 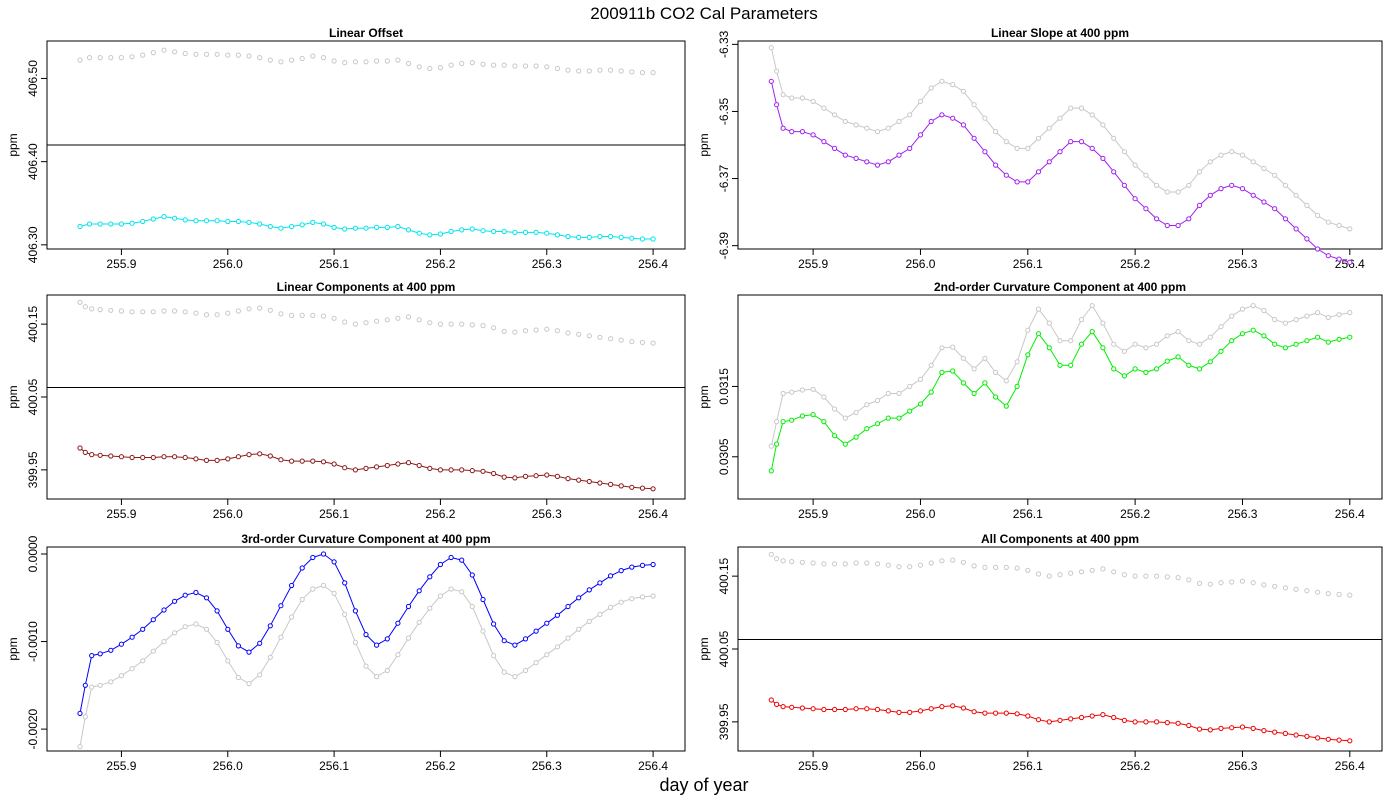 What do you see at coordinates (33, 161) in the screenshot?
I see `y-tick-label: 406.40` at bounding box center [33, 161].